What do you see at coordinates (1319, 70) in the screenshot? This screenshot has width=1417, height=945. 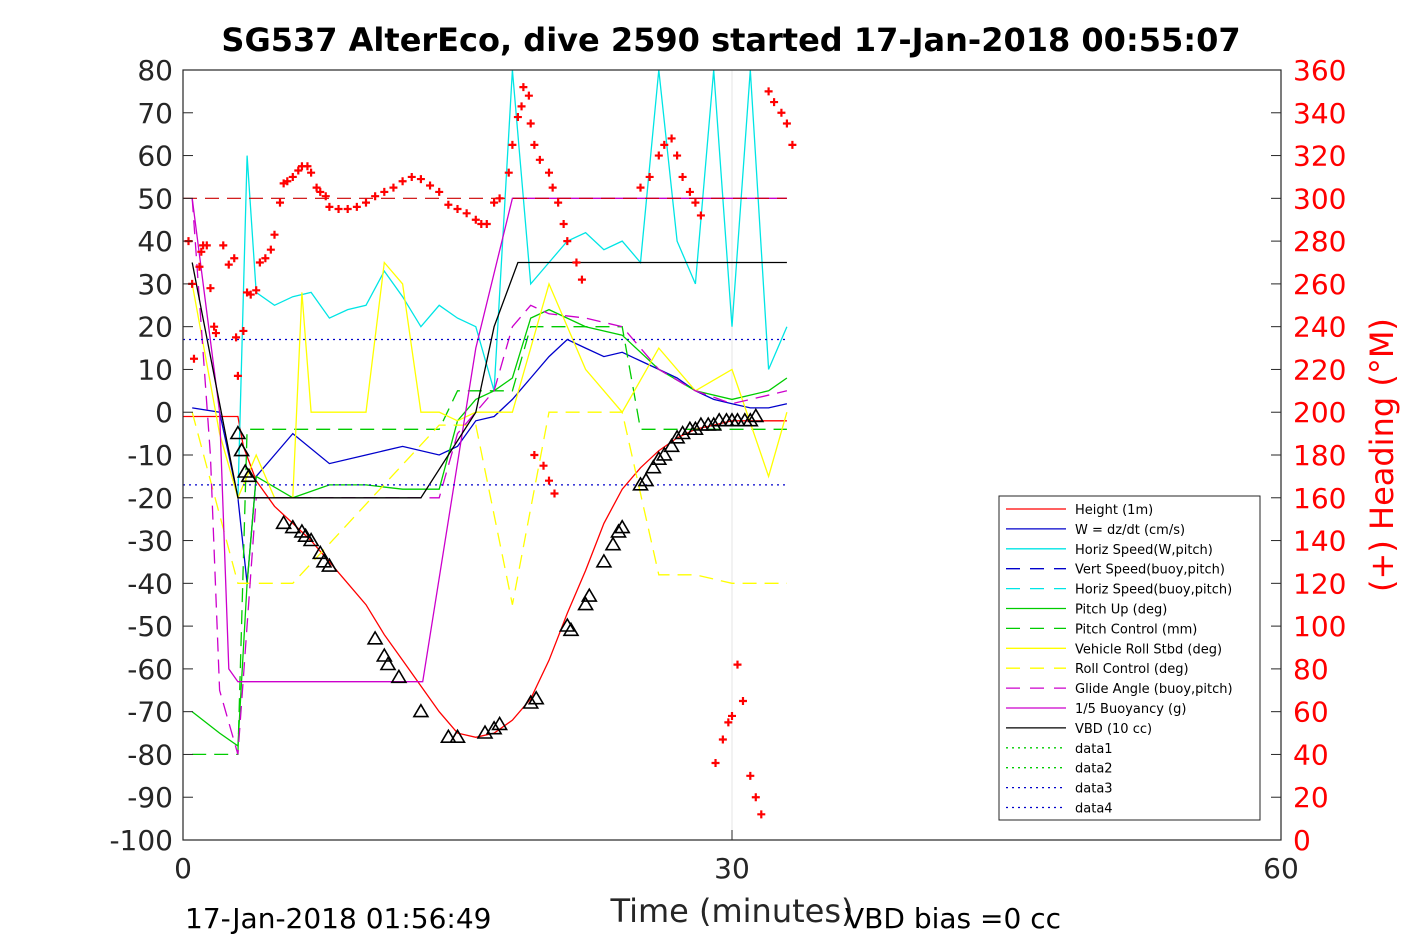 I see `y-right-tick-label: 360` at bounding box center [1319, 70].